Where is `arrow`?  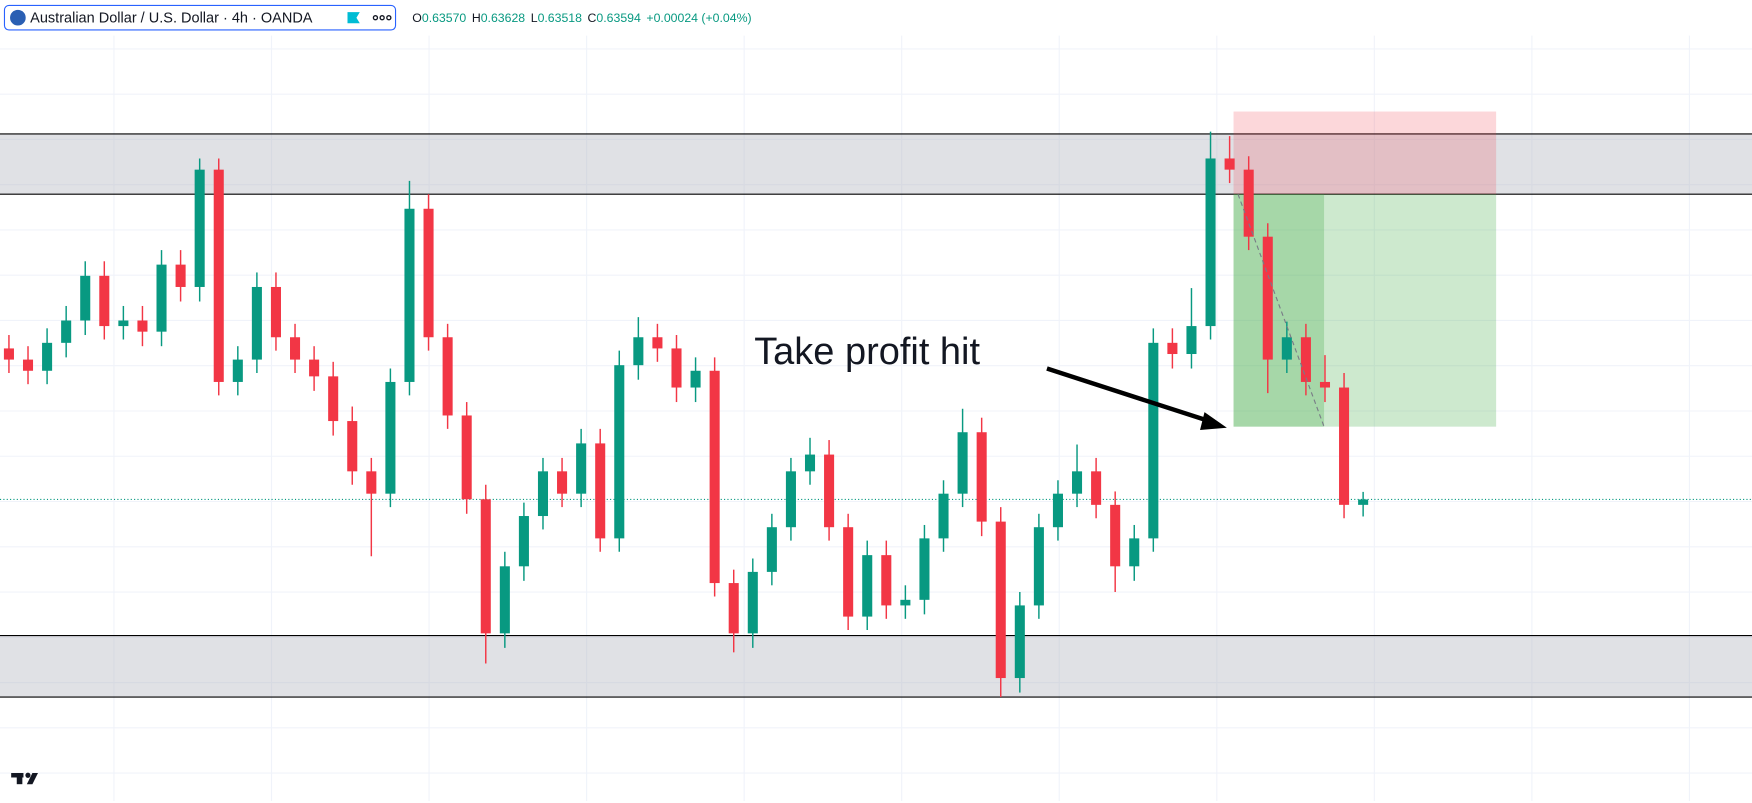
arrow is located at coordinates (1136, 398).